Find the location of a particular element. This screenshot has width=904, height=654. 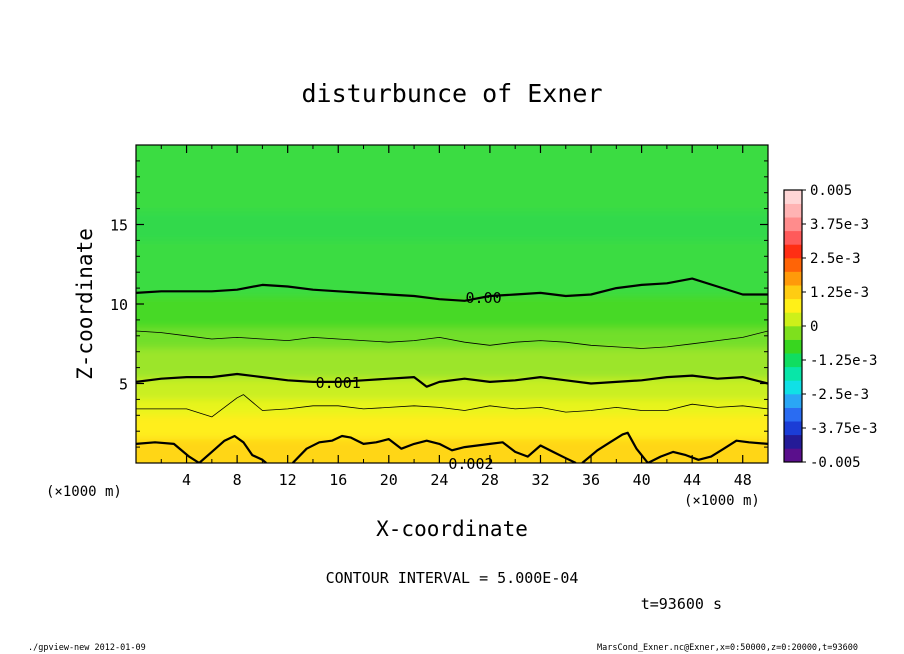

time-text: t=93600 s is located at coordinates (681, 604).